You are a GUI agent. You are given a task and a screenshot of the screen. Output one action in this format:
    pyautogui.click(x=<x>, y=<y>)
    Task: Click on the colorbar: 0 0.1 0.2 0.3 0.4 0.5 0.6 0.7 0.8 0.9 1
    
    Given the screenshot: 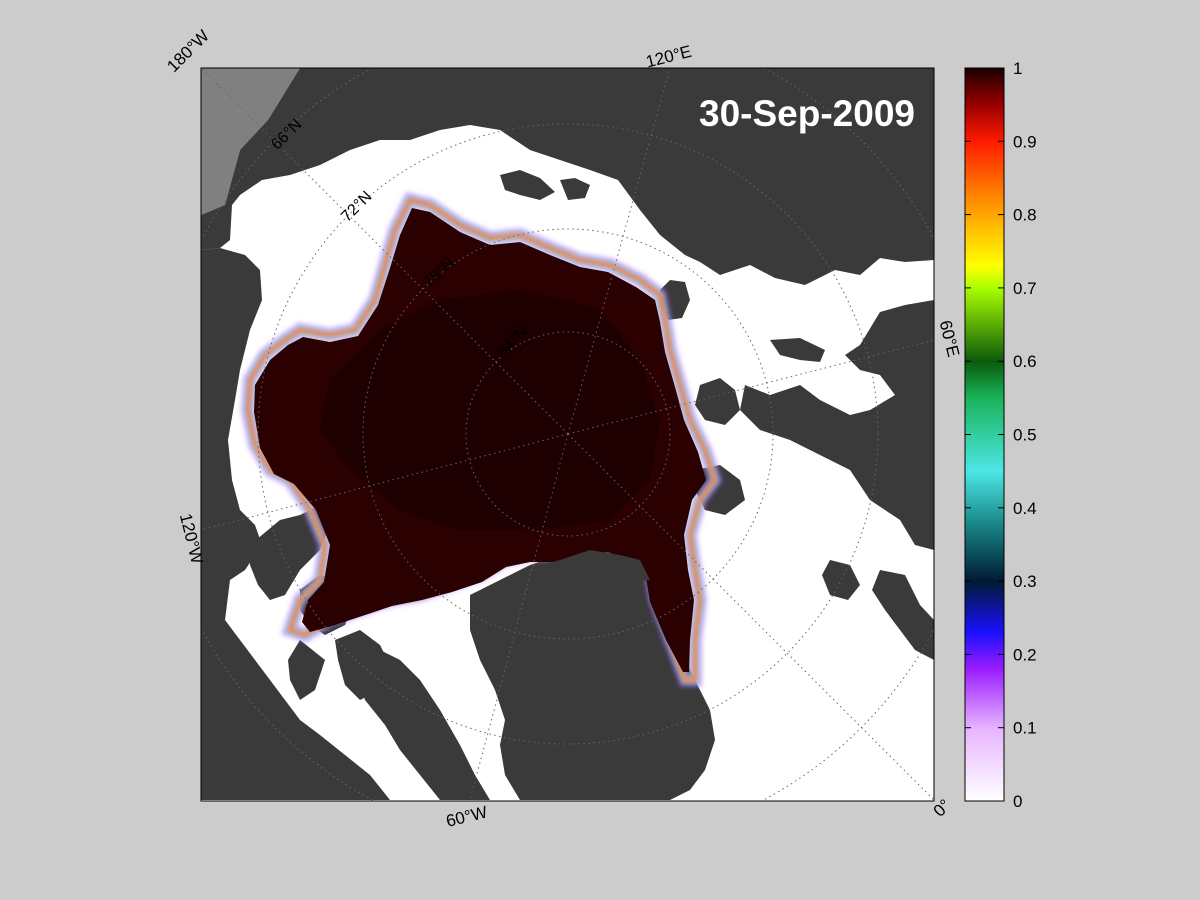 What is the action you would take?
    pyautogui.click(x=1000, y=435)
    